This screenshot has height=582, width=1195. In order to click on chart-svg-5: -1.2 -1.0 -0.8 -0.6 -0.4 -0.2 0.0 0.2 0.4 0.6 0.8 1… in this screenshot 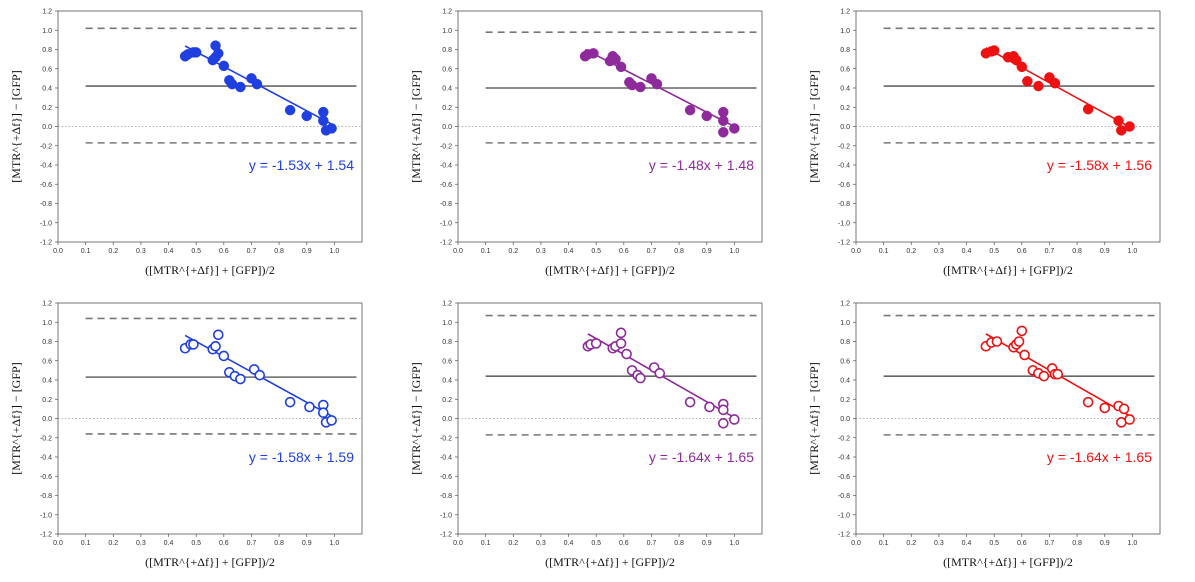, I will do `click(586, 435)`.